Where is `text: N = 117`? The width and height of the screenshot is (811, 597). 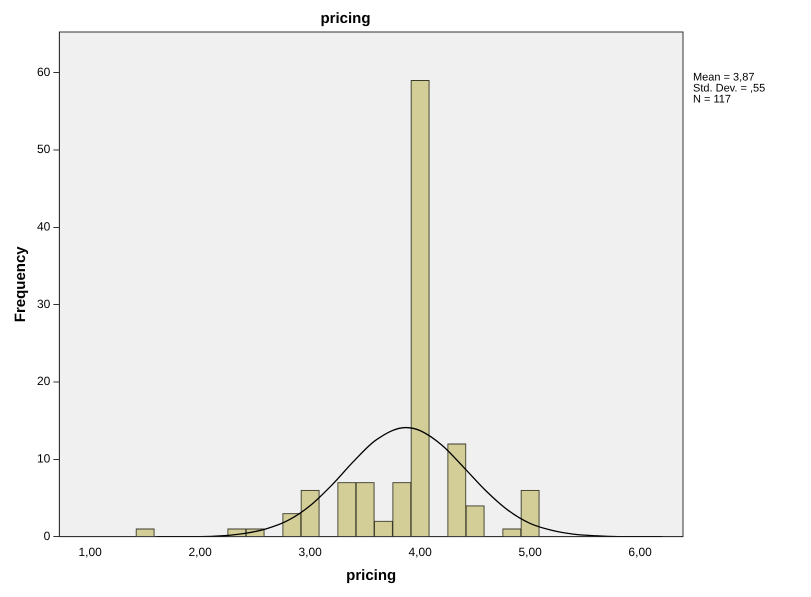
text: N = 117 is located at coordinates (712, 100).